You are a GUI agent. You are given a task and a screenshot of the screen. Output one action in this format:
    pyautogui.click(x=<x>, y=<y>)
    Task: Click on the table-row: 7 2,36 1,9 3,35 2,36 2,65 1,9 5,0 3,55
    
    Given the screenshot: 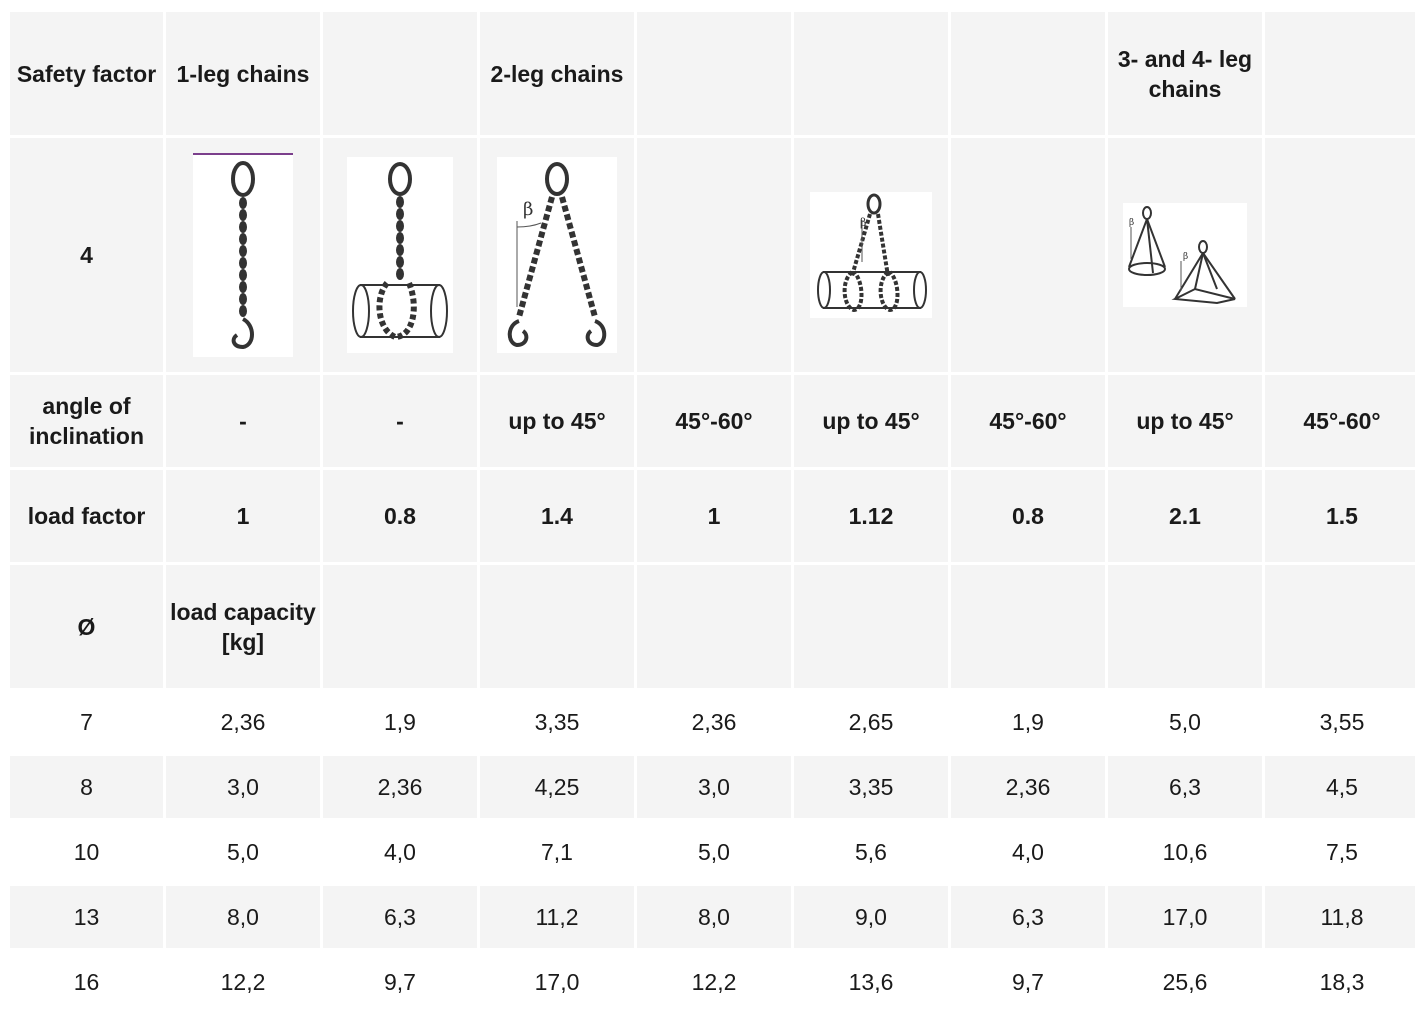 What is the action you would take?
    pyautogui.click(x=712, y=722)
    